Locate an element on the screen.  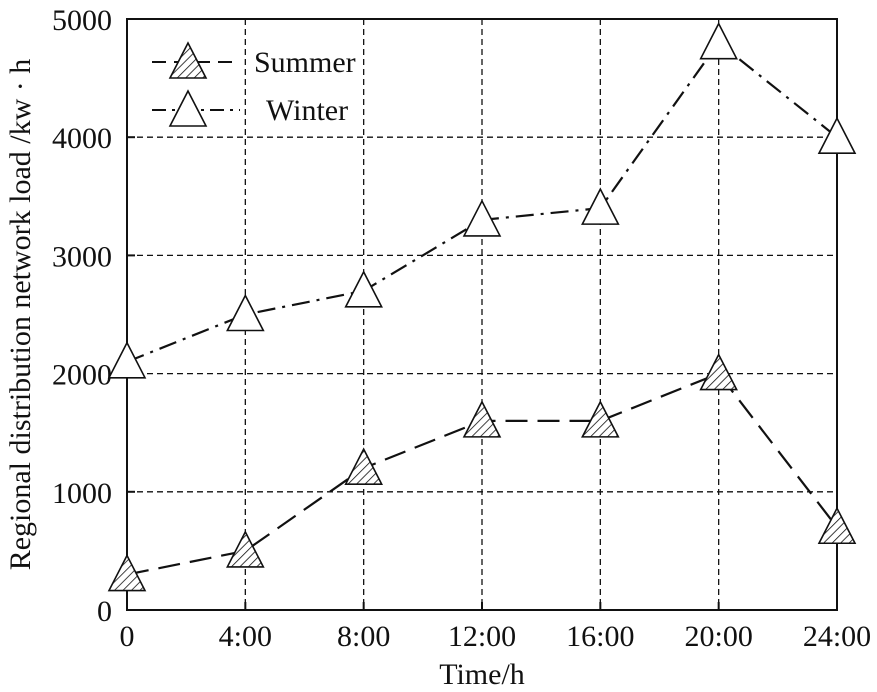
x-tick-label: 8:00 is located at coordinates (363, 636).